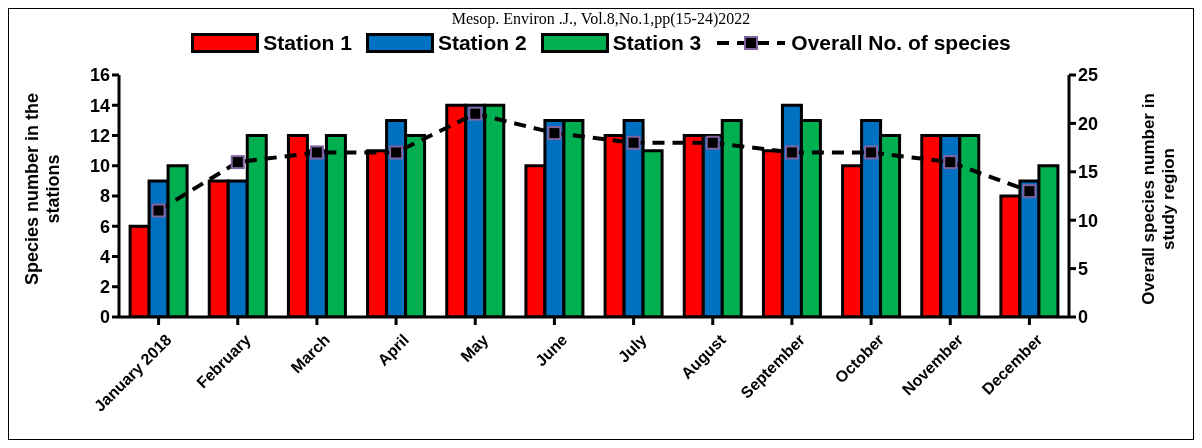 This screenshot has width=1202, height=448. Describe the element at coordinates (307, 43) in the screenshot. I see `legend-label: Station 1` at that location.